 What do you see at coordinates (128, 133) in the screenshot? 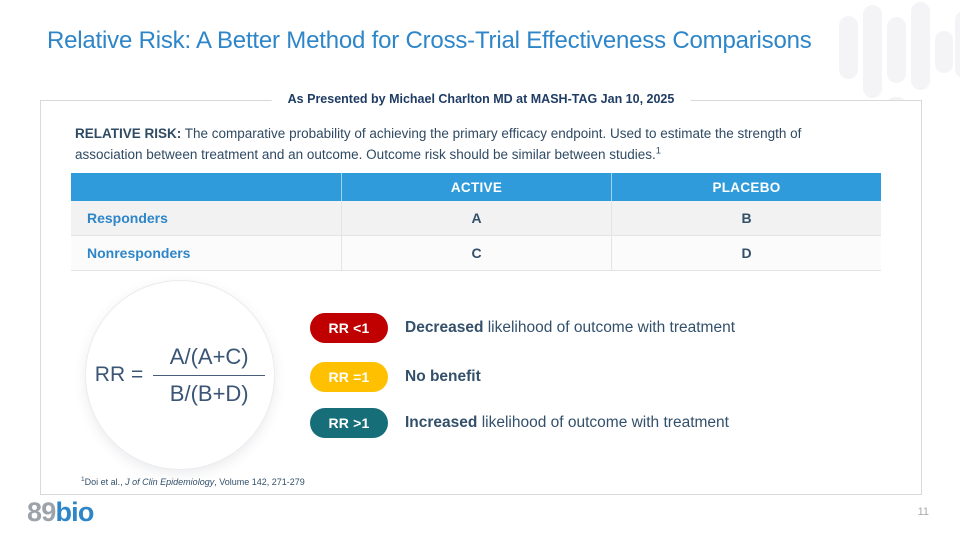
I see `definition-lead: RELATIVE RISK:` at bounding box center [128, 133].